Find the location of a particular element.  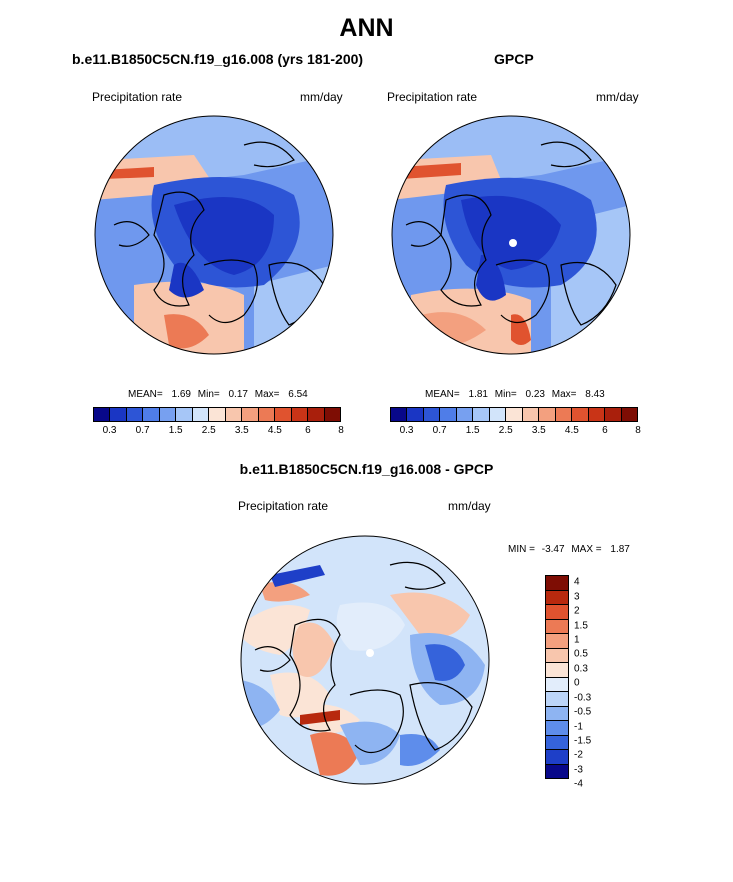

panel1-colorbar-tick-label: 0.7 is located at coordinates (142, 430).